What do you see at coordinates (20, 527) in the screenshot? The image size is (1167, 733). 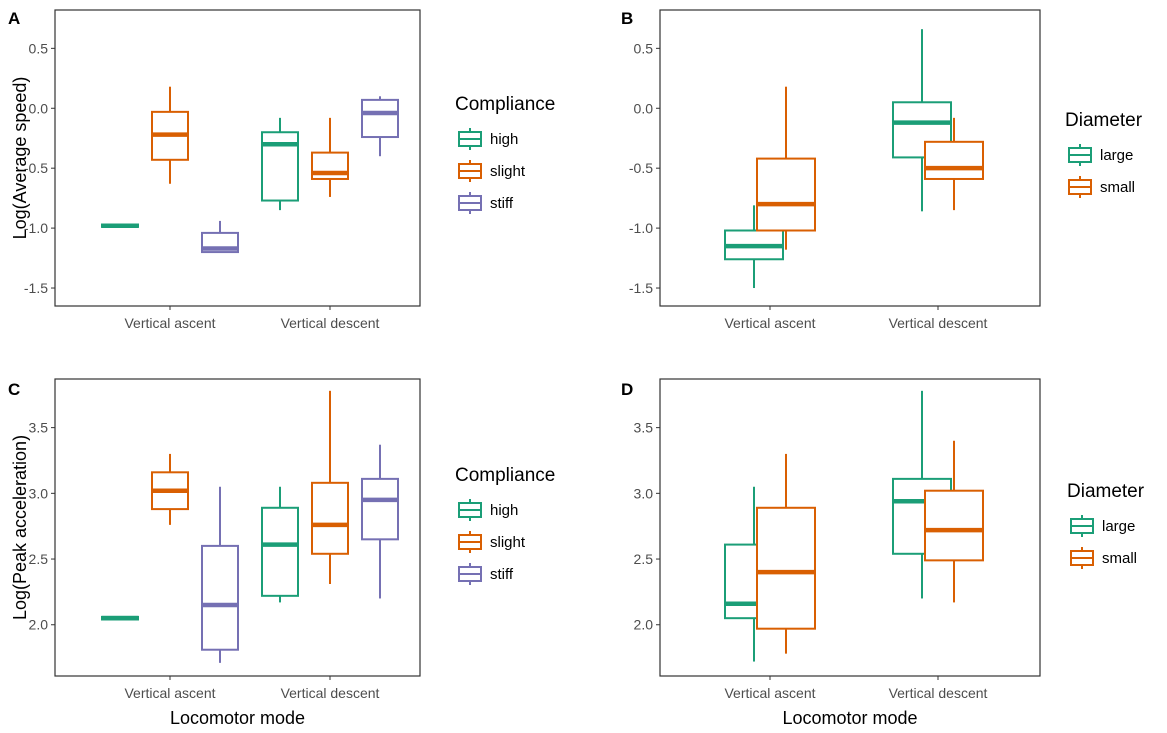 I see `y-axis-title: Log(Peak acceleration)` at bounding box center [20, 527].